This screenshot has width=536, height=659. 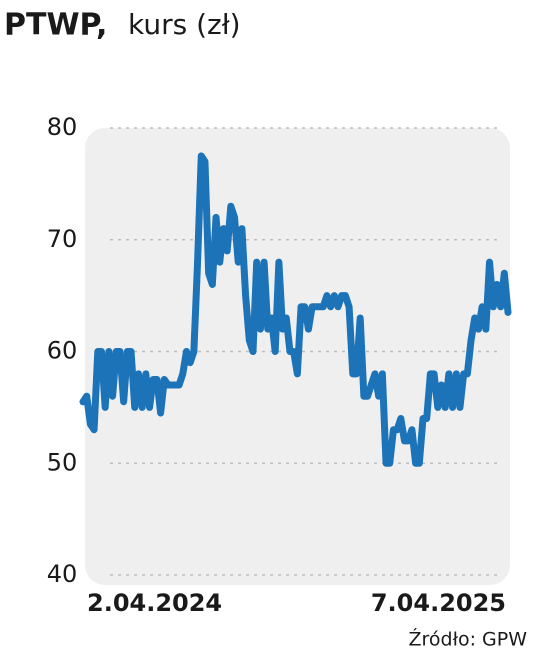 I want to click on x-tick-label: 2.04.2024, so click(x=154, y=603).